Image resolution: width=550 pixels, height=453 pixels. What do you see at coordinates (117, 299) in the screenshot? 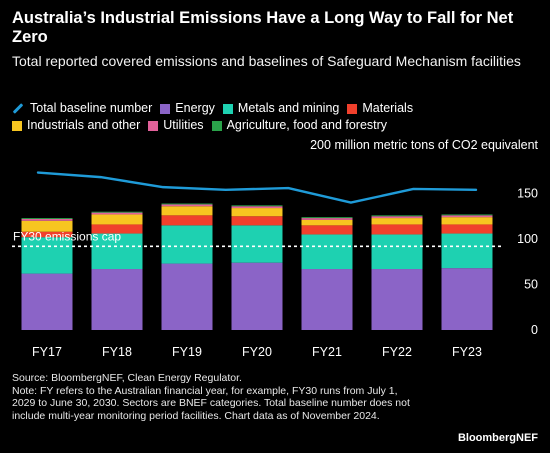
I see `bar-segment-energy-fy18` at bounding box center [117, 299].